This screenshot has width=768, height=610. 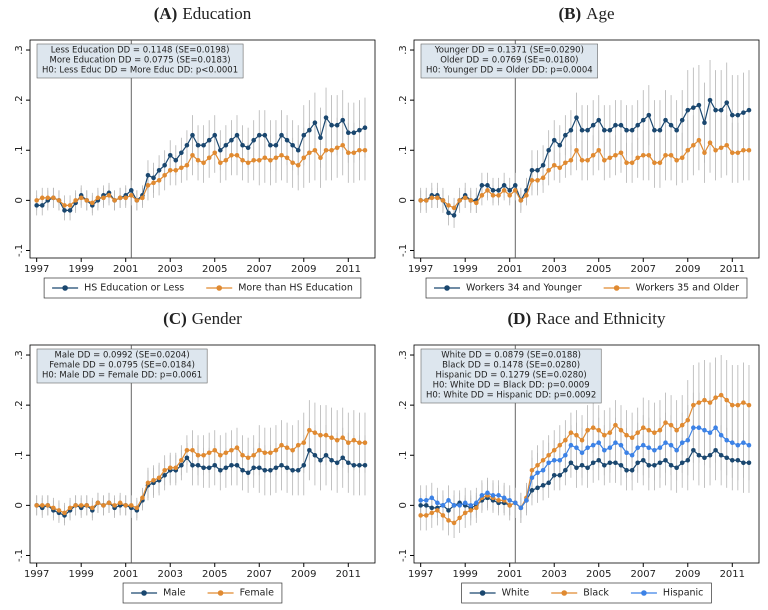 What do you see at coordinates (511, 376) in the screenshot?
I see `annotation-line: Hispanic DD = 0.1279 (SE=0.0280)` at bounding box center [511, 376].